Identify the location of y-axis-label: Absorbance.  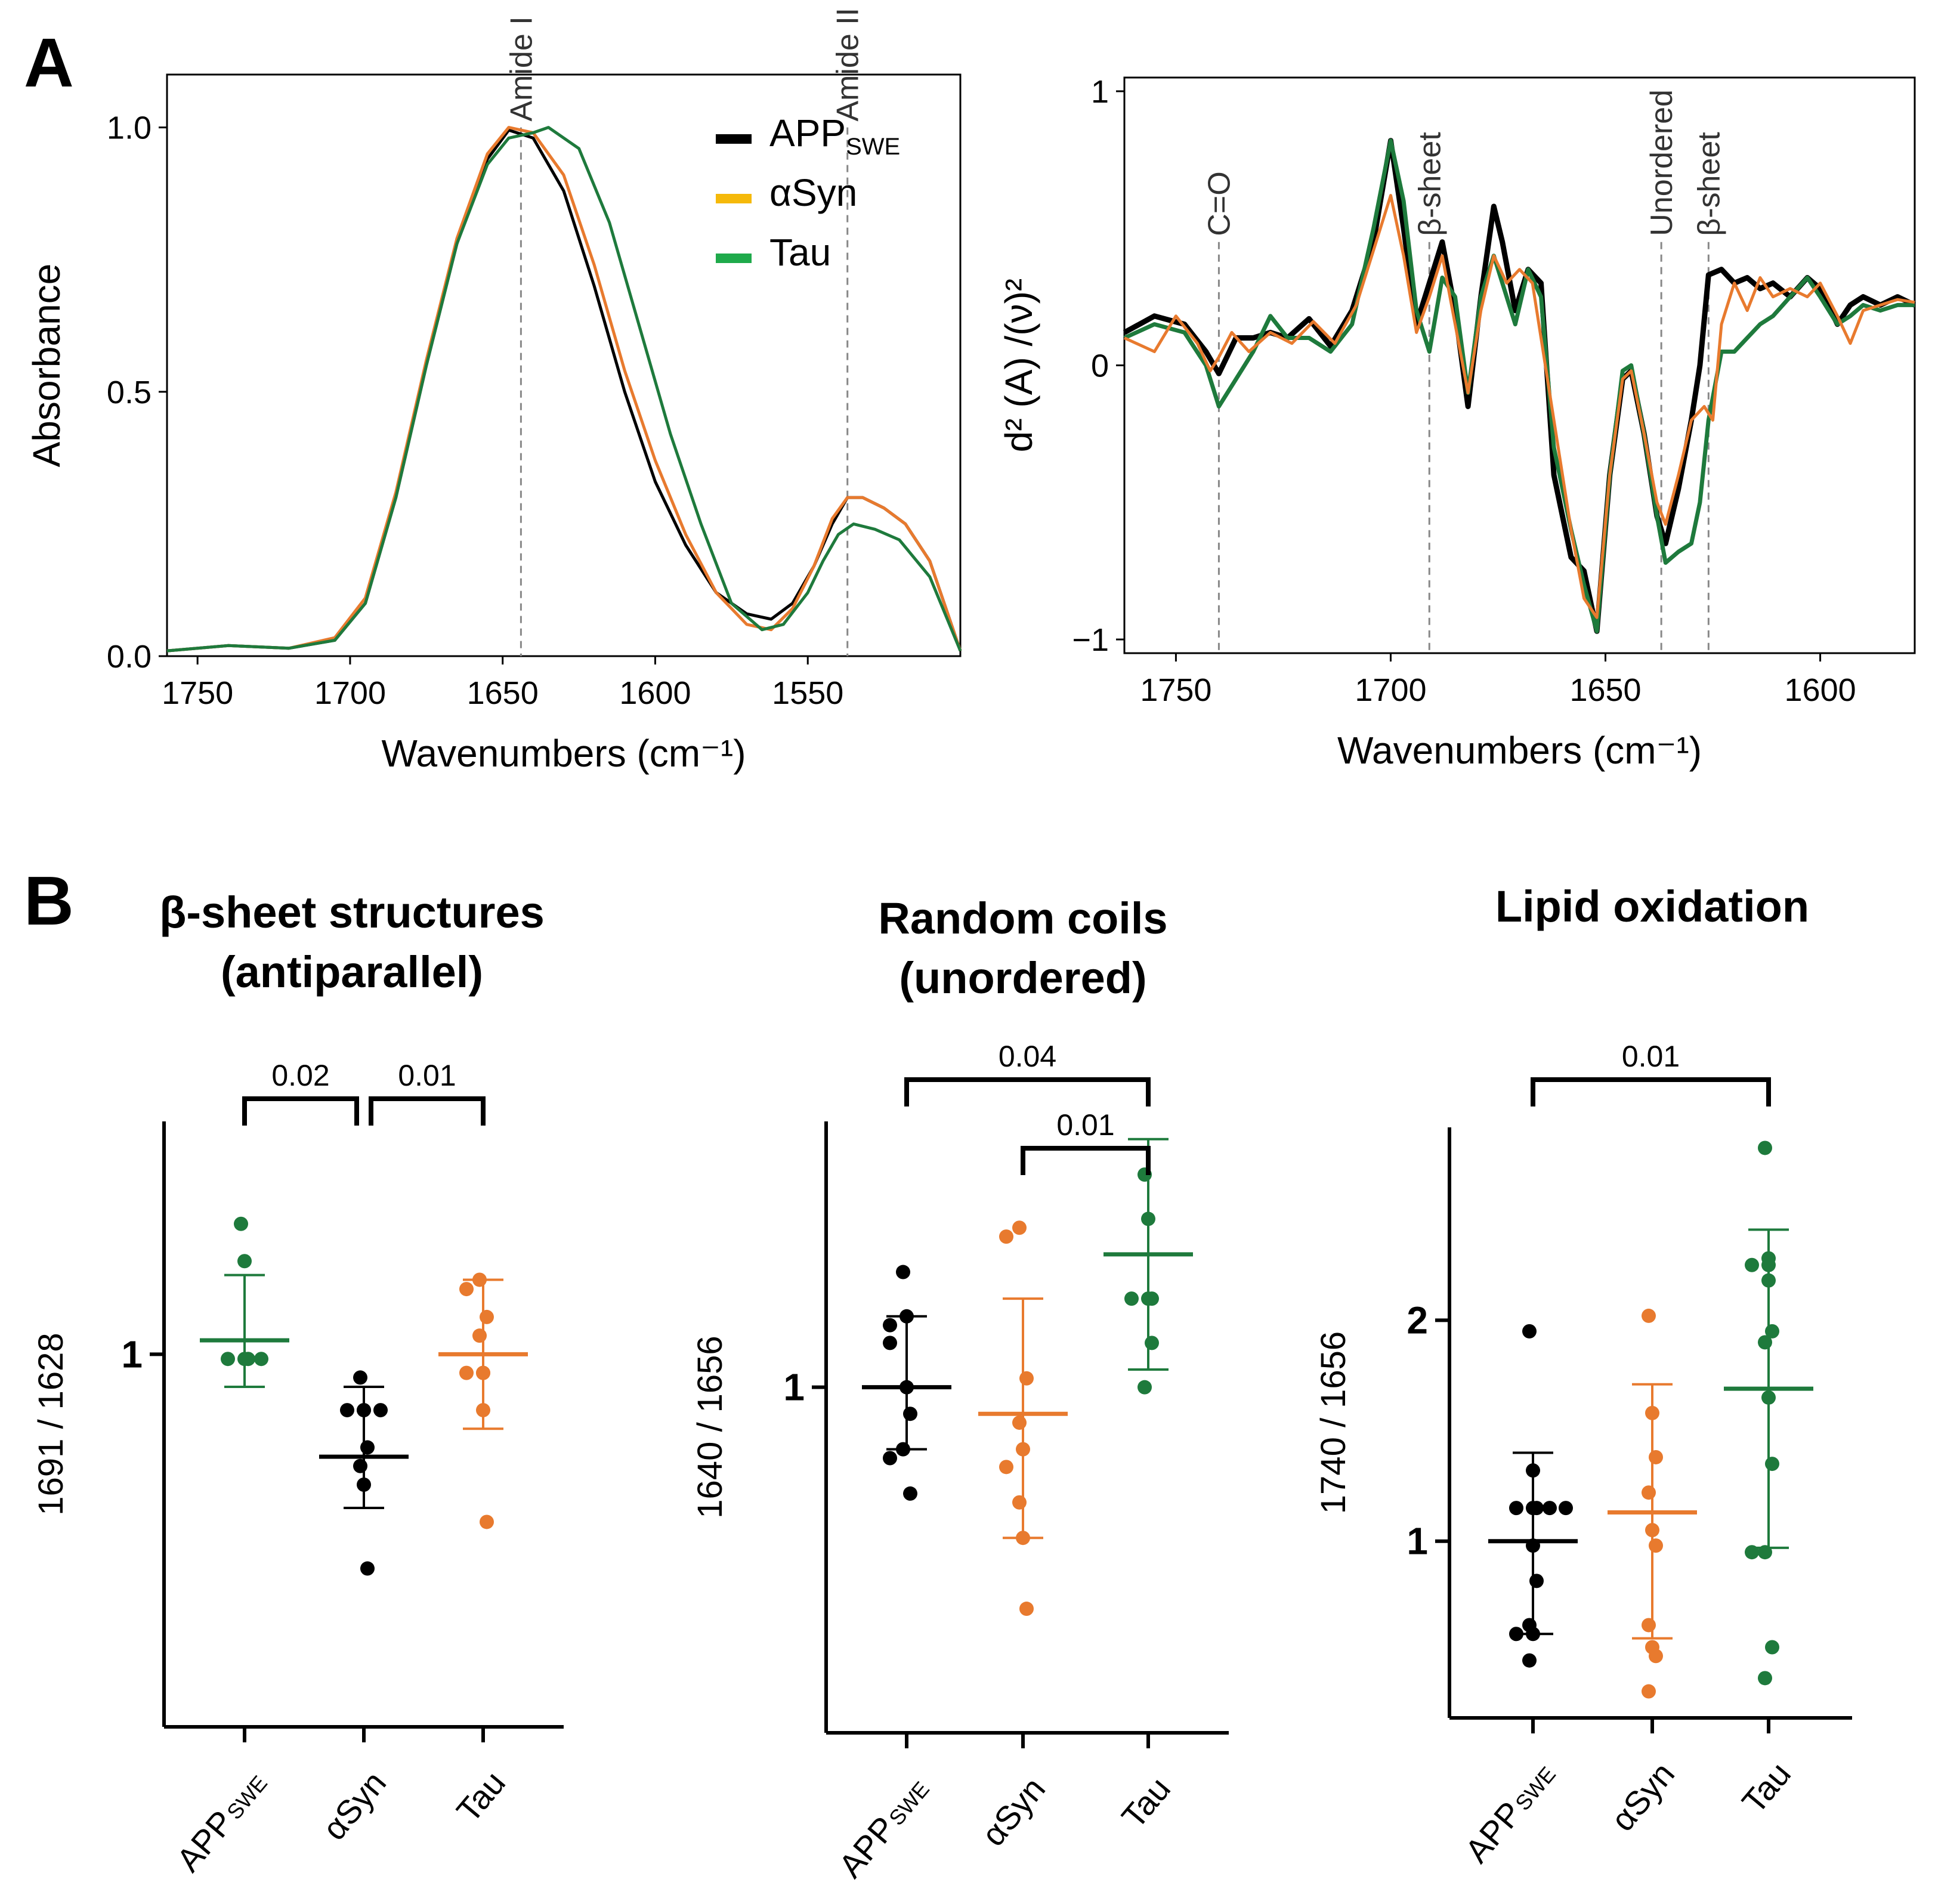
(46, 366).